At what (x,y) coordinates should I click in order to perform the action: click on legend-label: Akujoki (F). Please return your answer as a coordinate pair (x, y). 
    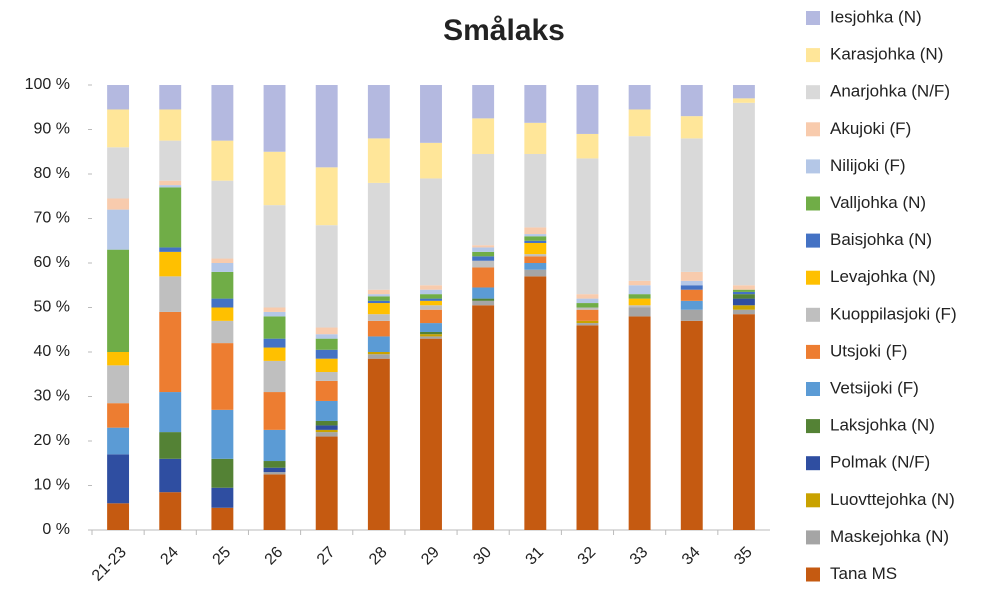
    Looking at the image, I should click on (870, 128).